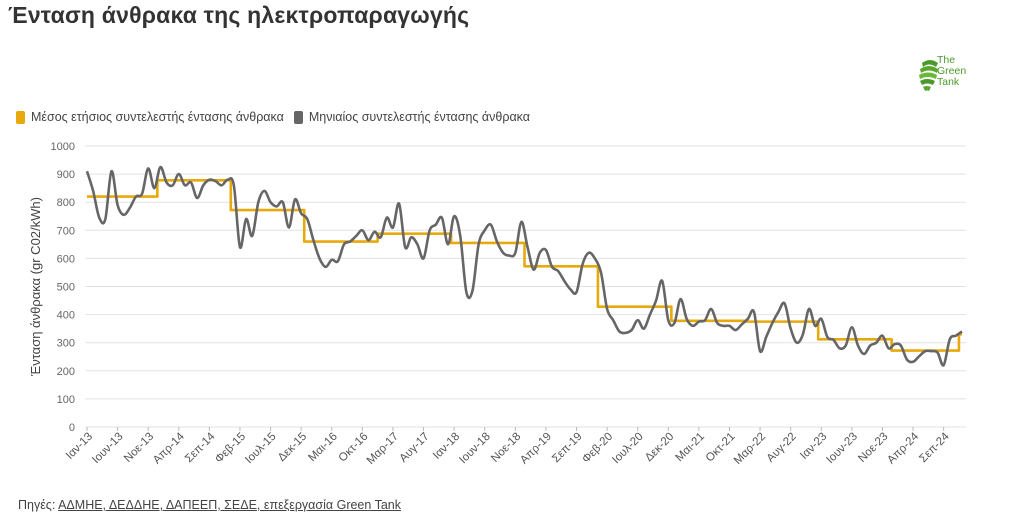 This screenshot has height=521, width=1024. I want to click on y-axis-ticks: 0 100 200 300 400 500 600 700 800 900 1000, so click(63, 287).